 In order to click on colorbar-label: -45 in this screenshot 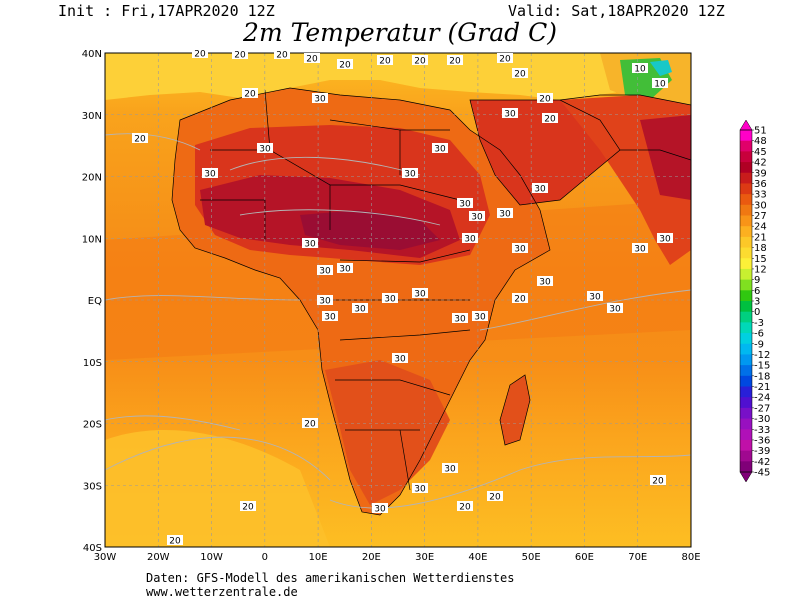, I will do `click(762, 473)`.